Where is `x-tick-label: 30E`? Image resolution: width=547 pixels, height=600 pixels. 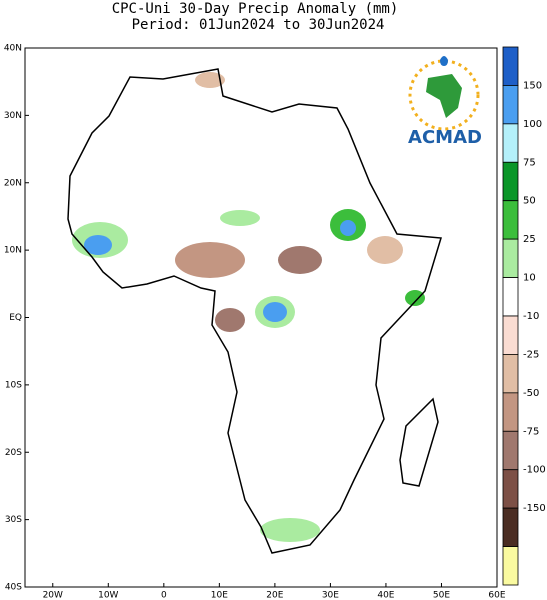
x-tick-label: 30E is located at coordinates (330, 595).